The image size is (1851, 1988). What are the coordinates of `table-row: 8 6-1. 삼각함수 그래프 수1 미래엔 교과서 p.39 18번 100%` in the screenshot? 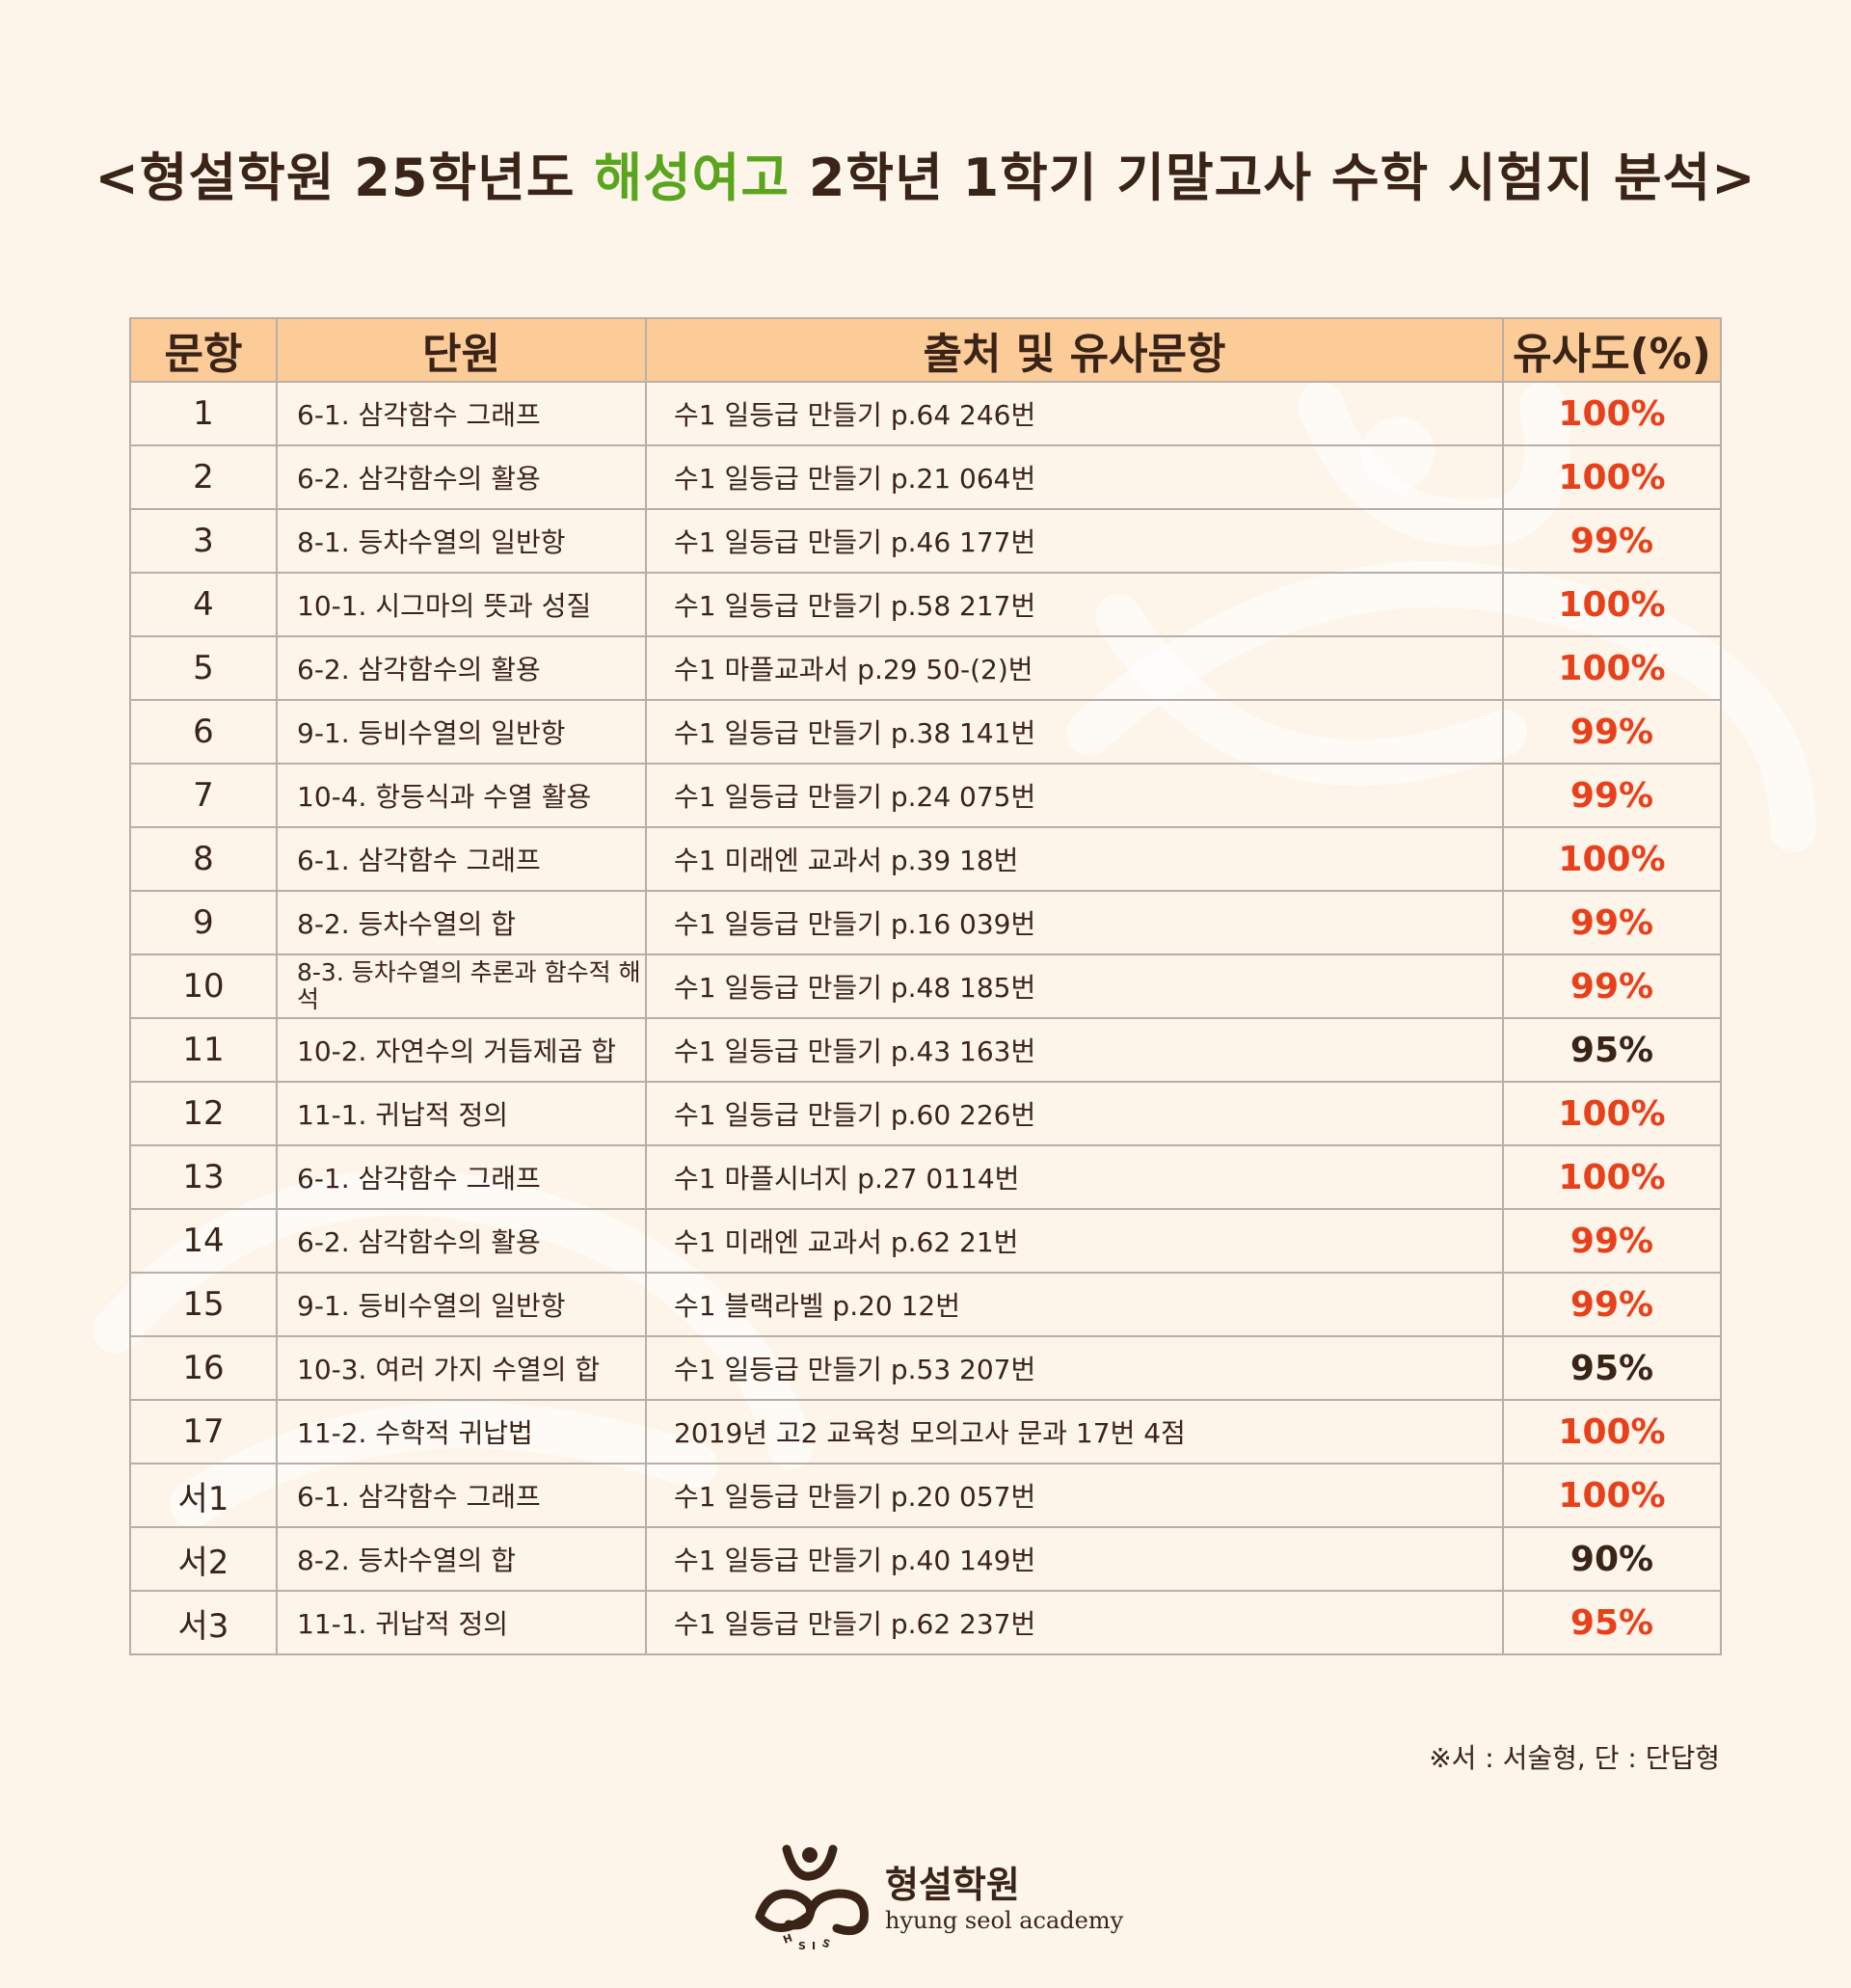 It's located at (925, 859).